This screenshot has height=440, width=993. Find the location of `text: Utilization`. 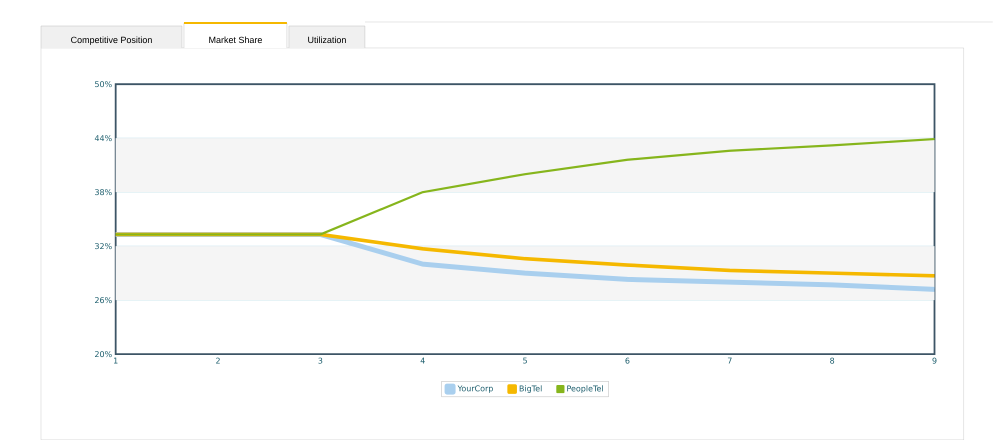

text: Utilization is located at coordinates (327, 40).